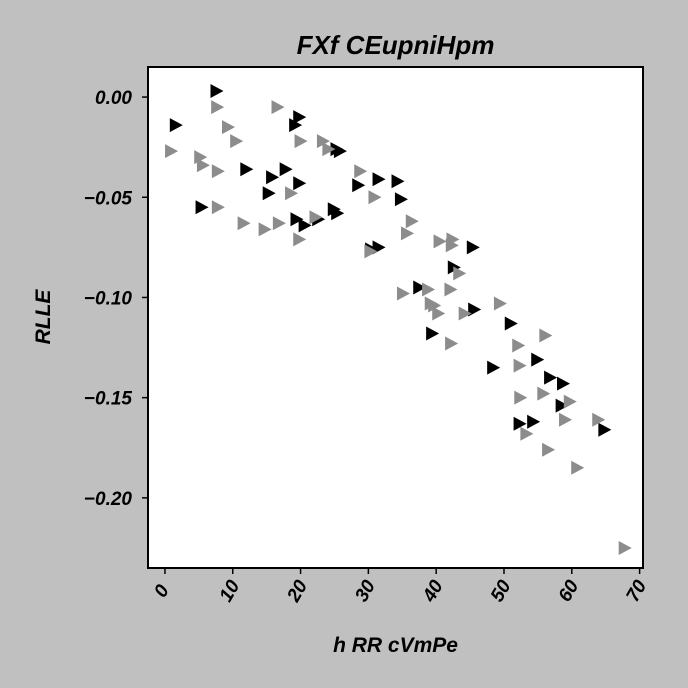 This screenshot has width=688, height=688. What do you see at coordinates (501, 590) in the screenshot?
I see `x-tick-label: 50` at bounding box center [501, 590].